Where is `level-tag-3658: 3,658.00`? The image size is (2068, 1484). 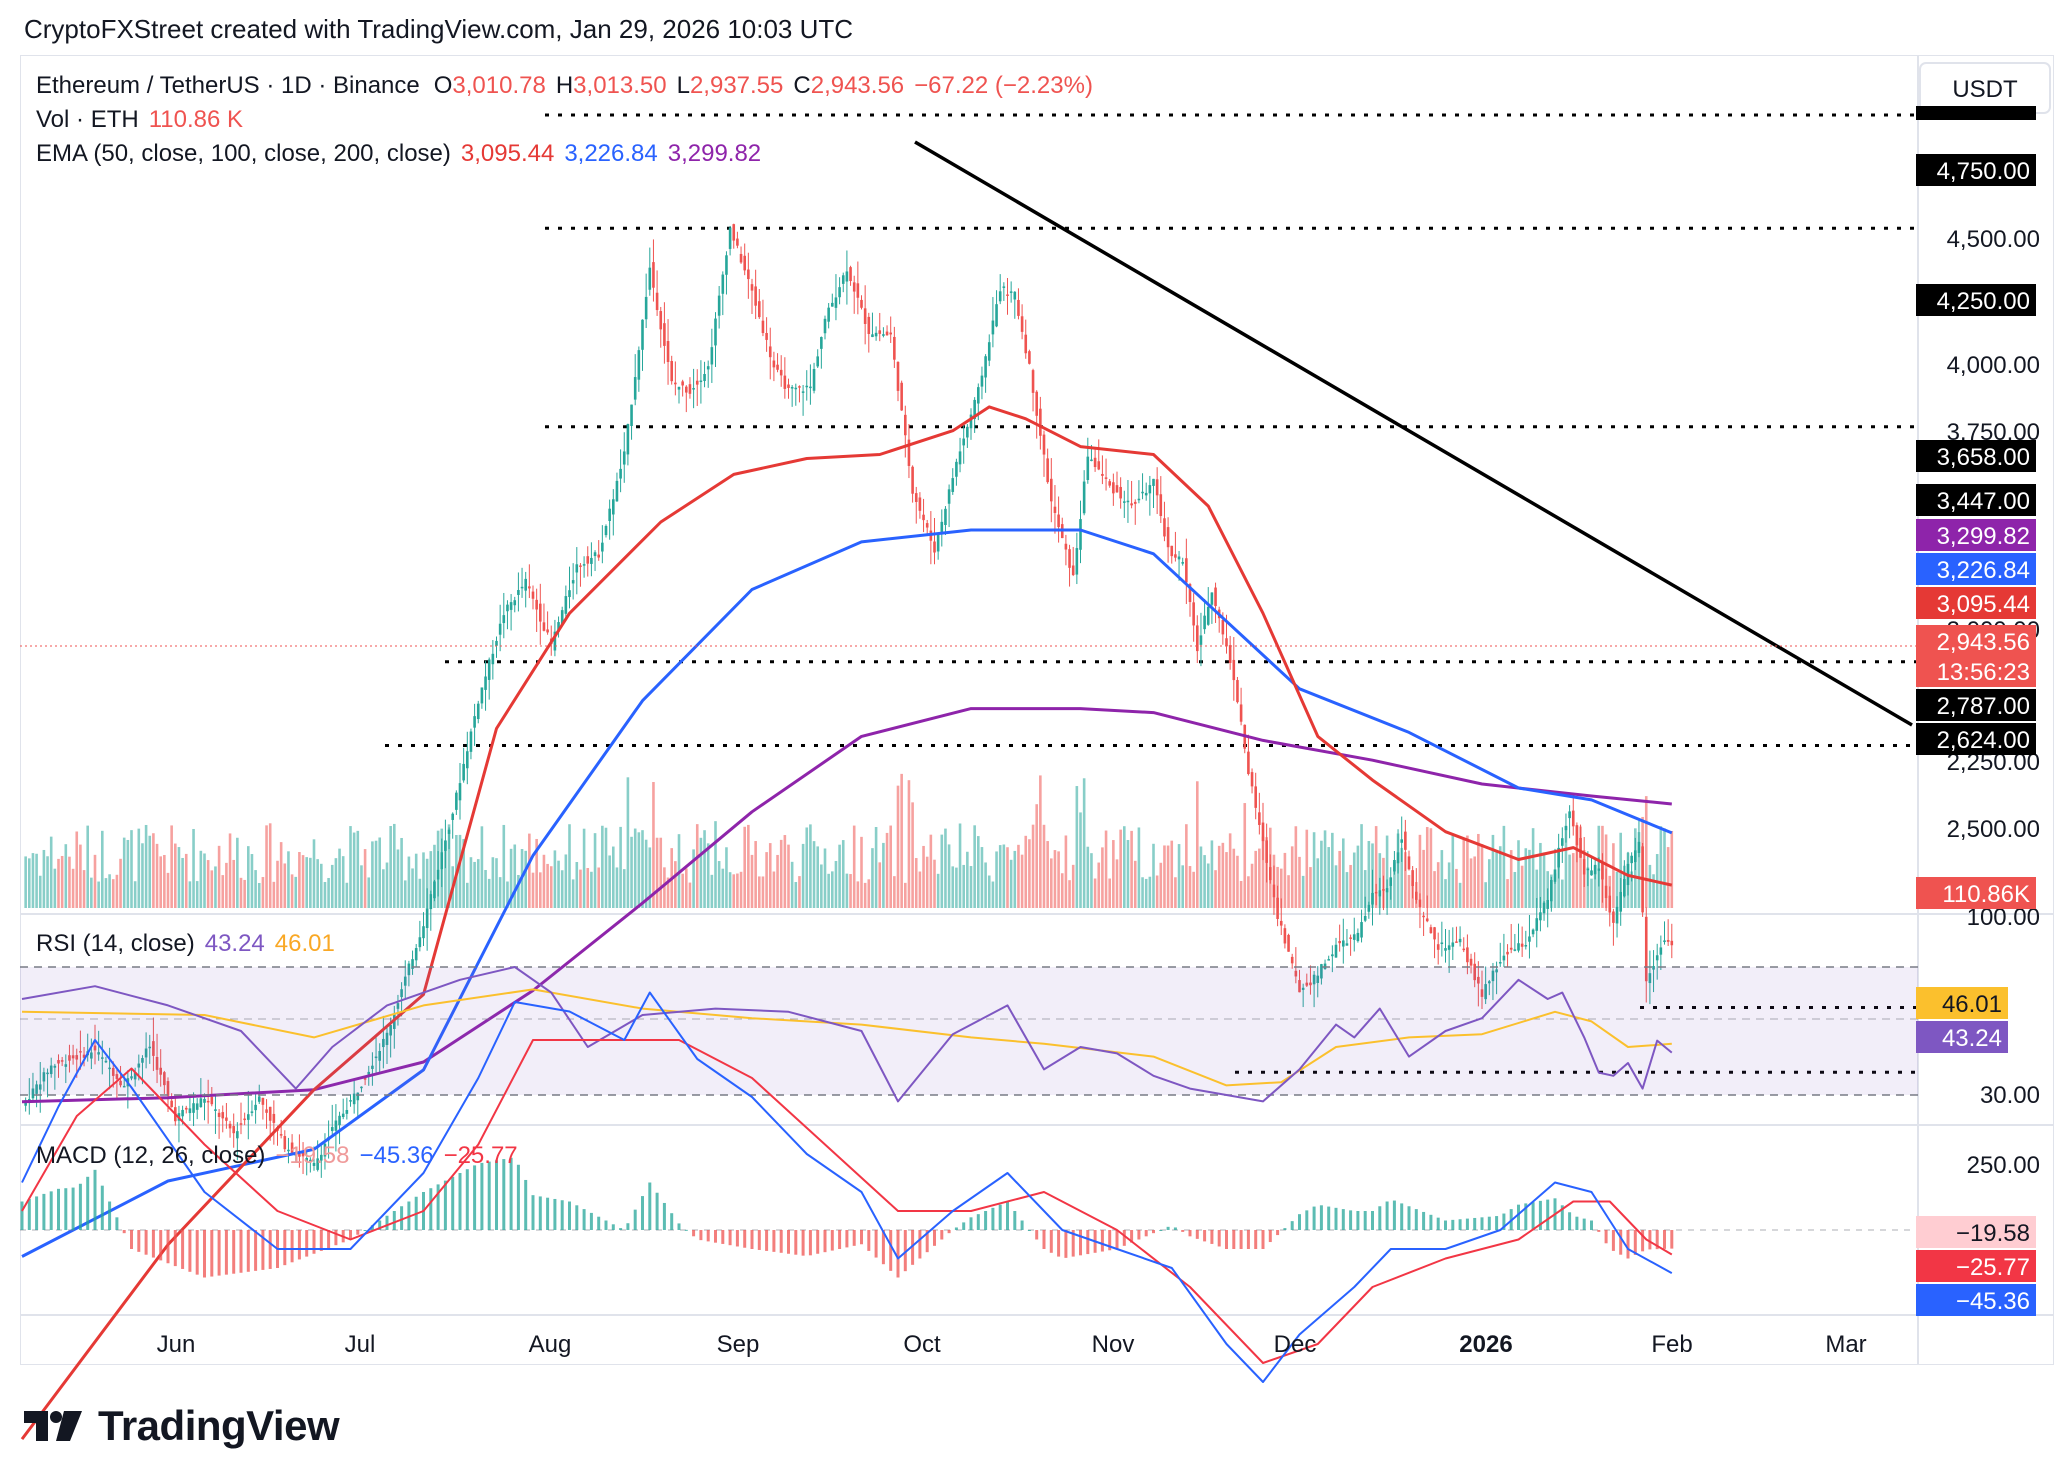 level-tag-3658: 3,658.00 is located at coordinates (1976, 456).